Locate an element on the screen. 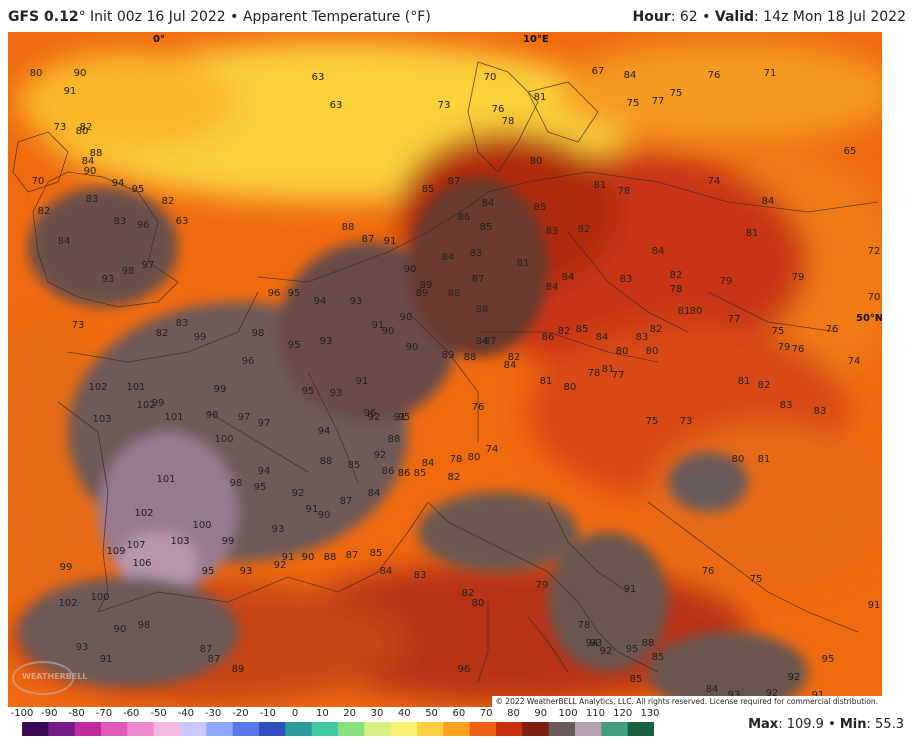  min-label: Min is located at coordinates (853, 724).